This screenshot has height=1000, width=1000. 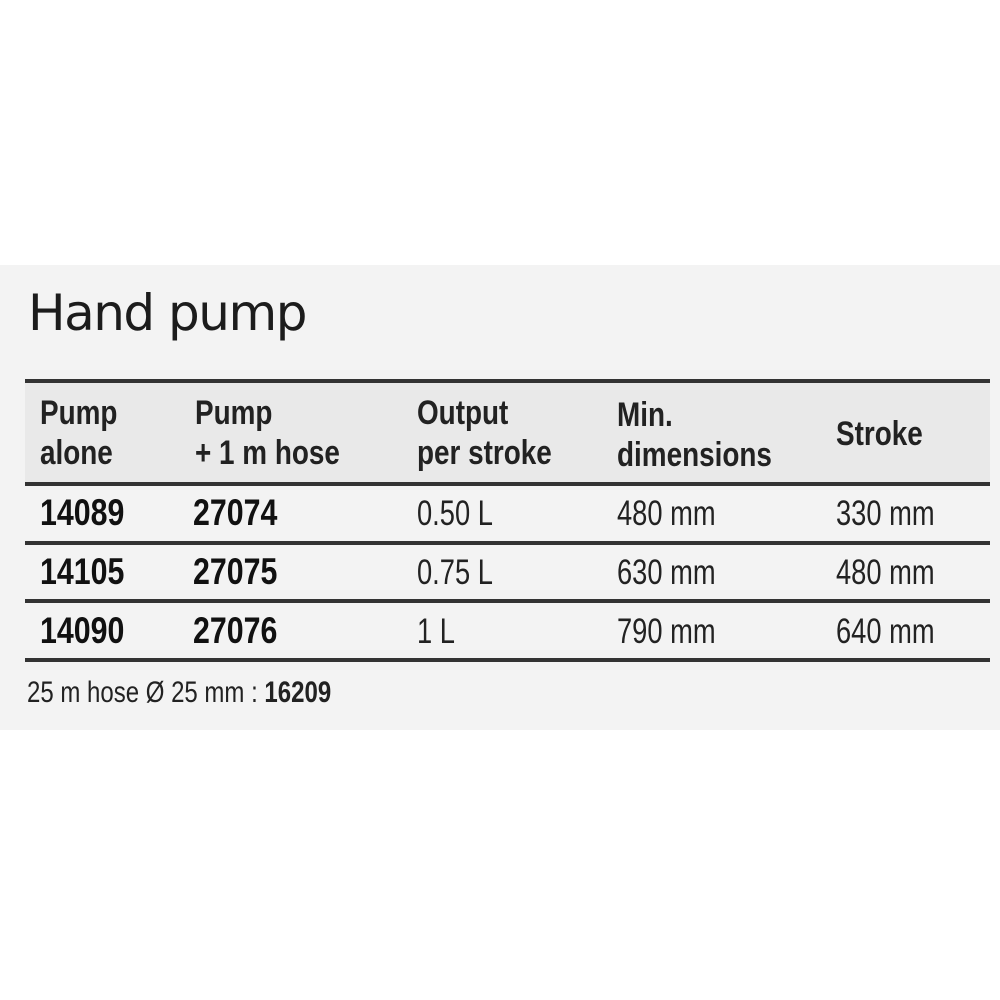 I want to click on footnote: 25 m hose Ø 25 mm : 16209, so click(x=179, y=693).